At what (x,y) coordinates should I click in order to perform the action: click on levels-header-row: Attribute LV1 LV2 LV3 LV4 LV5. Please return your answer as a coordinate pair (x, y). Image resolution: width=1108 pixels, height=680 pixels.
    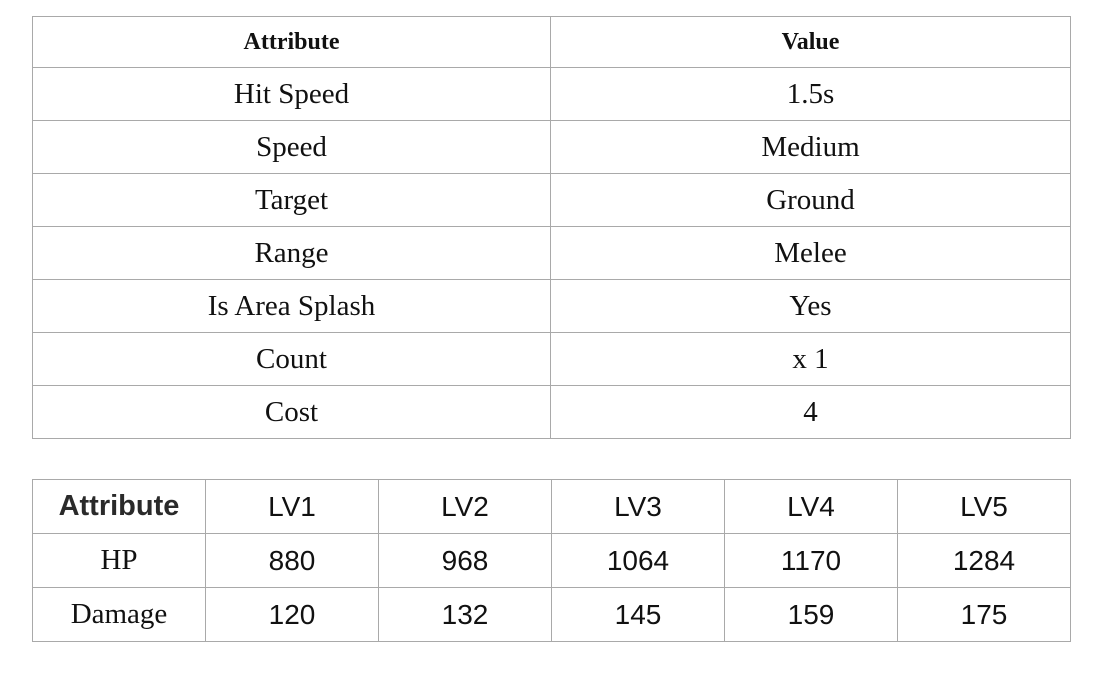
    Looking at the image, I should click on (551, 506).